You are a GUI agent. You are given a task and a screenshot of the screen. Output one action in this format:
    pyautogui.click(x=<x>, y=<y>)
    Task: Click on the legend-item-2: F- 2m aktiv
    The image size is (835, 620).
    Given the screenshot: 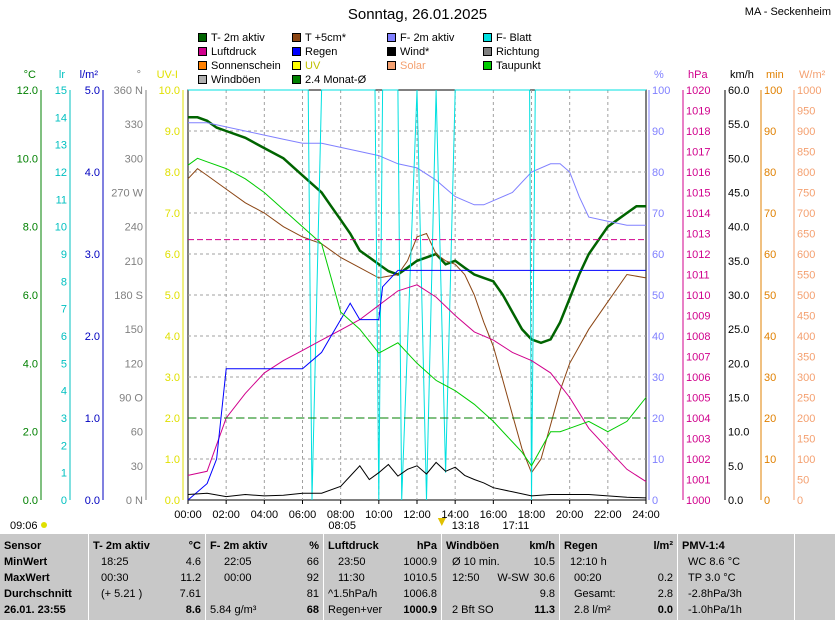 What is the action you would take?
    pyautogui.click(x=420, y=38)
    